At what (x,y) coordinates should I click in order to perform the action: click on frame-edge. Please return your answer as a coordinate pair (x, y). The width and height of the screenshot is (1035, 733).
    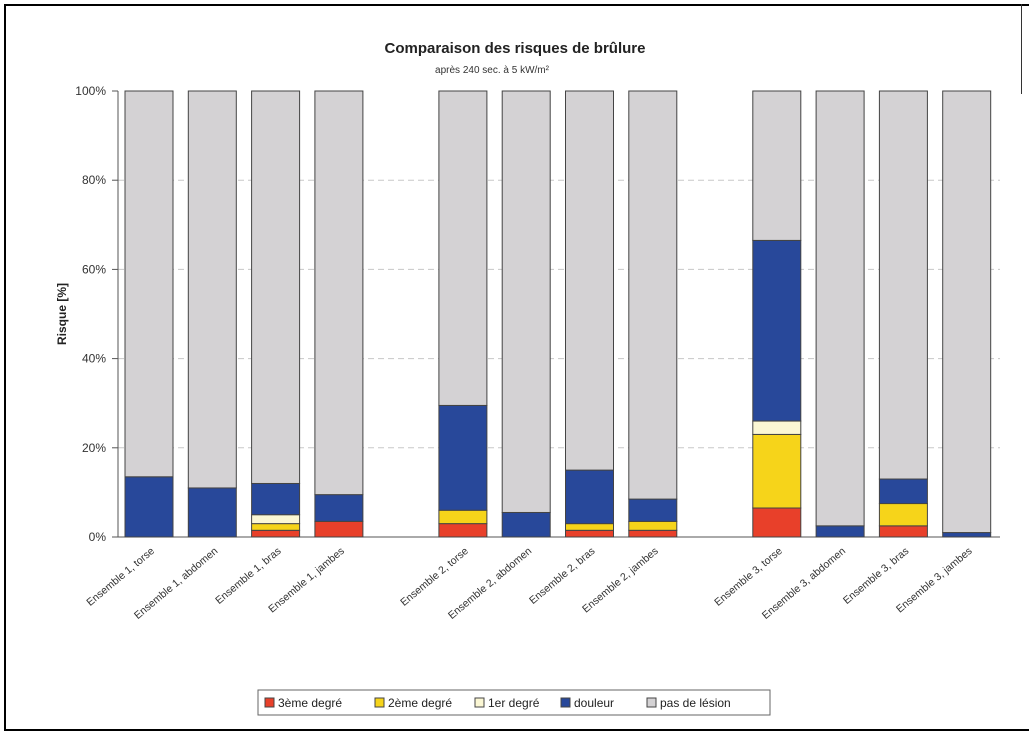
    Looking at the image, I should click on (1021, 49).